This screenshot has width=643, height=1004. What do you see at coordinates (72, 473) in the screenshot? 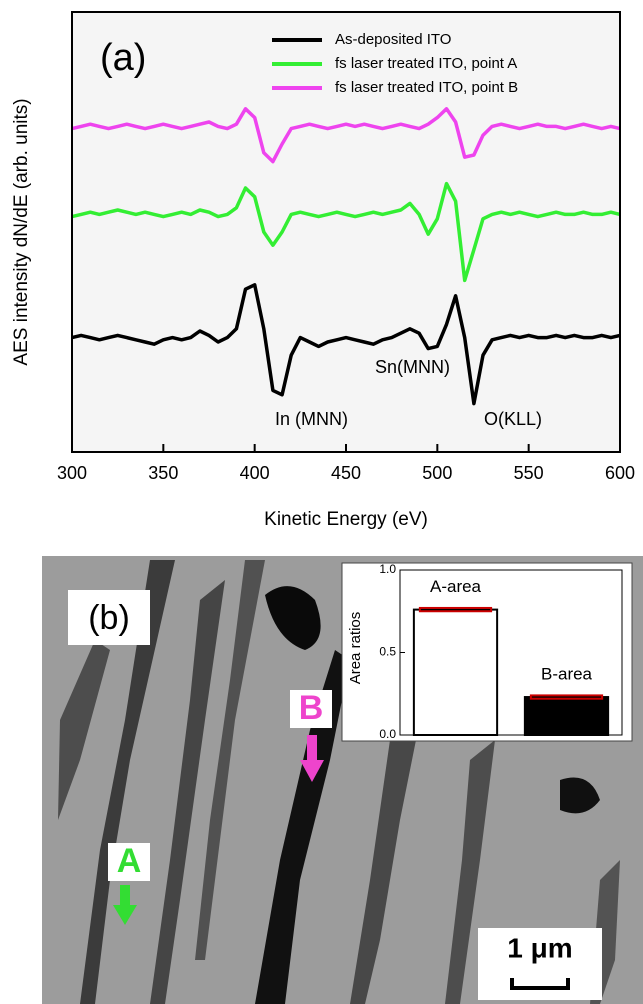
I see `x-tick-label: 300` at bounding box center [72, 473].